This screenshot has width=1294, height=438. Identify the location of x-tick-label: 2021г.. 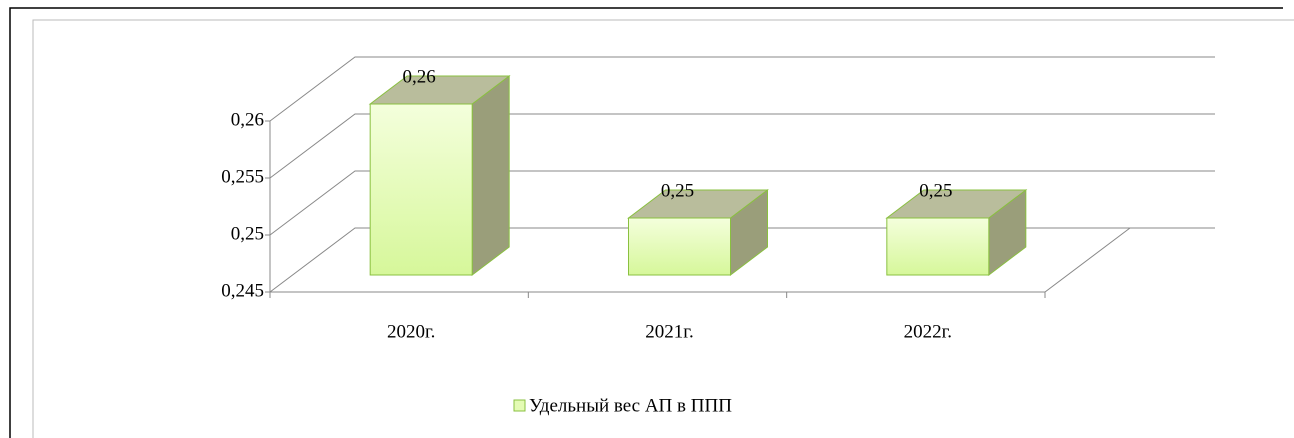
(669, 331).